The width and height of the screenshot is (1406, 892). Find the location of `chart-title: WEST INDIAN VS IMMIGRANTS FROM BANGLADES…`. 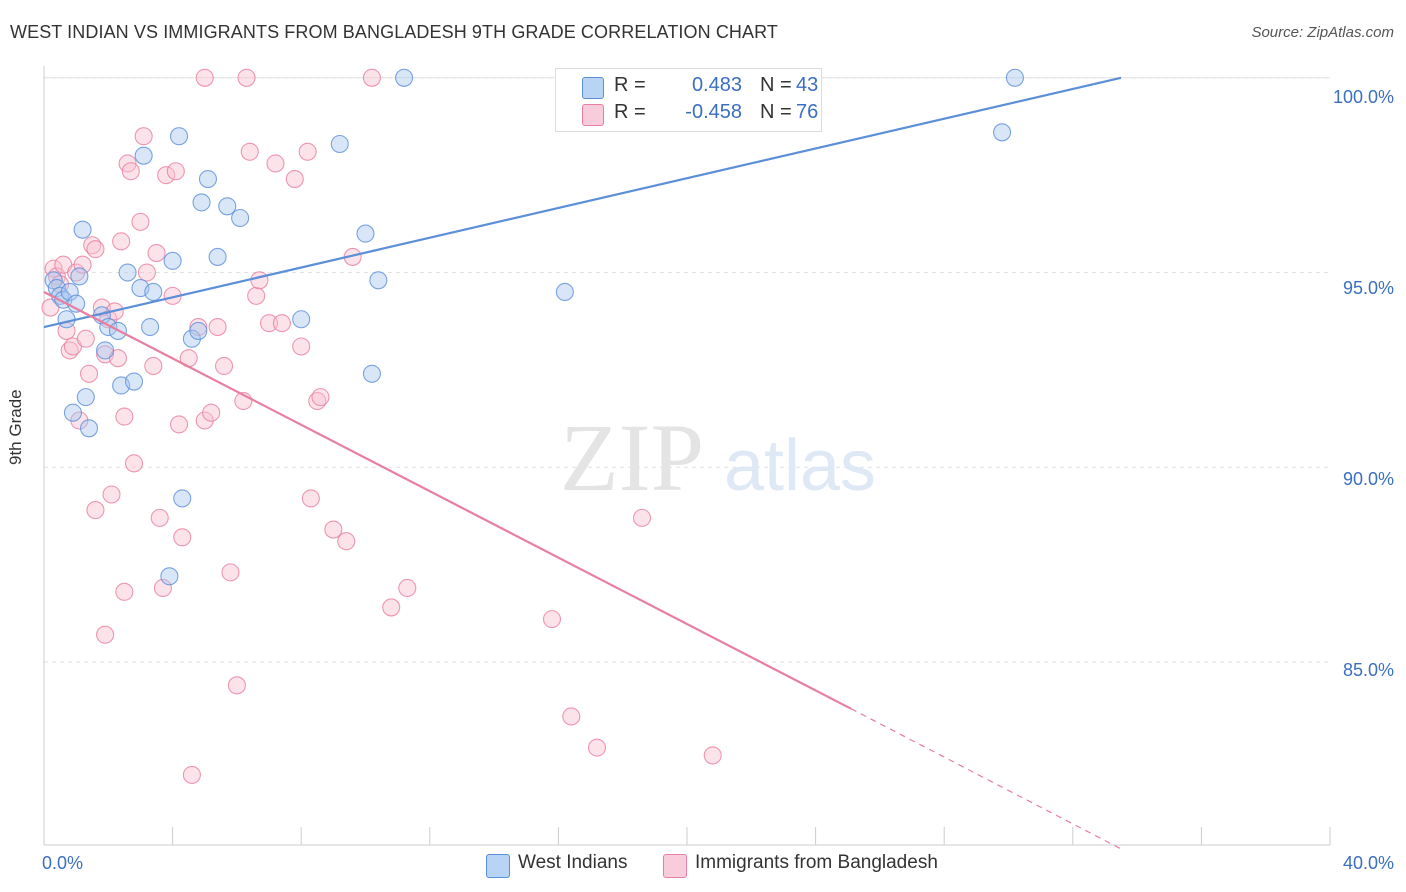

chart-title: WEST INDIAN VS IMMIGRANTS FROM BANGLADES… is located at coordinates (394, 32).